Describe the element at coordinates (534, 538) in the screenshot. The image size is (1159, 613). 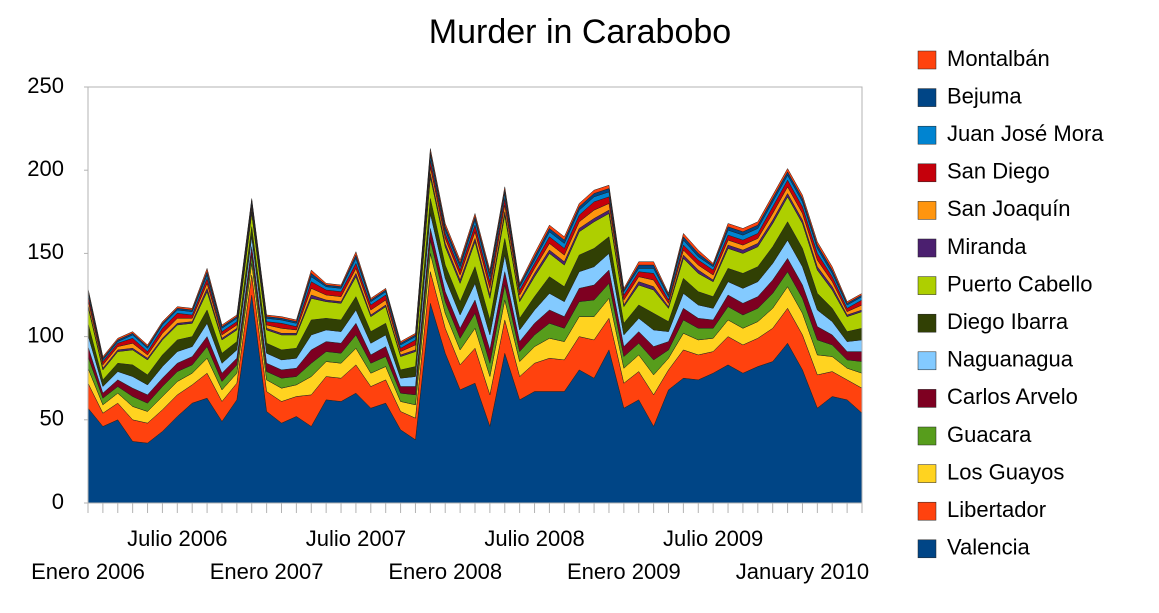
I see `x-tick-label: Julio 2008` at that location.